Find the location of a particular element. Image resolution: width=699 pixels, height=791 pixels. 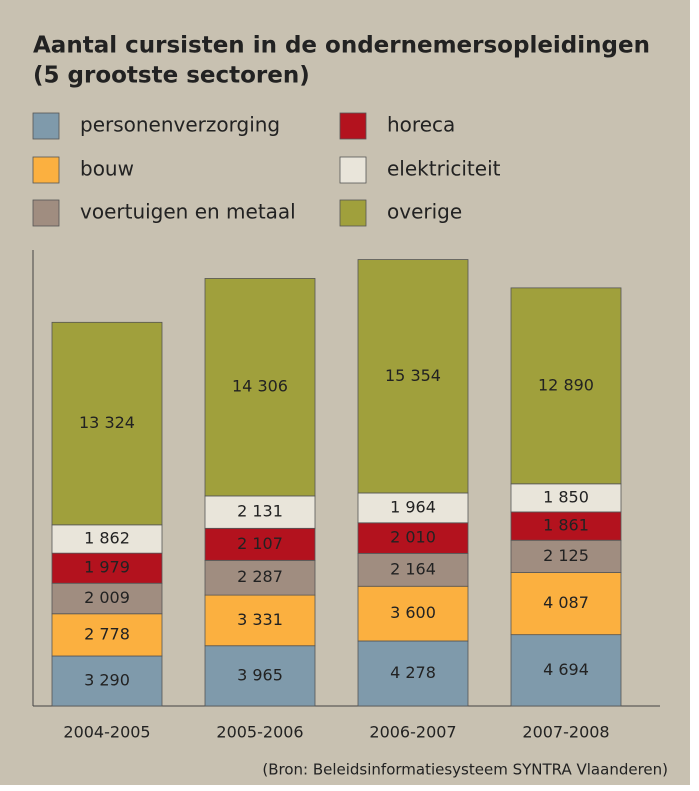

value-label: 1 861 is located at coordinates (566, 525).